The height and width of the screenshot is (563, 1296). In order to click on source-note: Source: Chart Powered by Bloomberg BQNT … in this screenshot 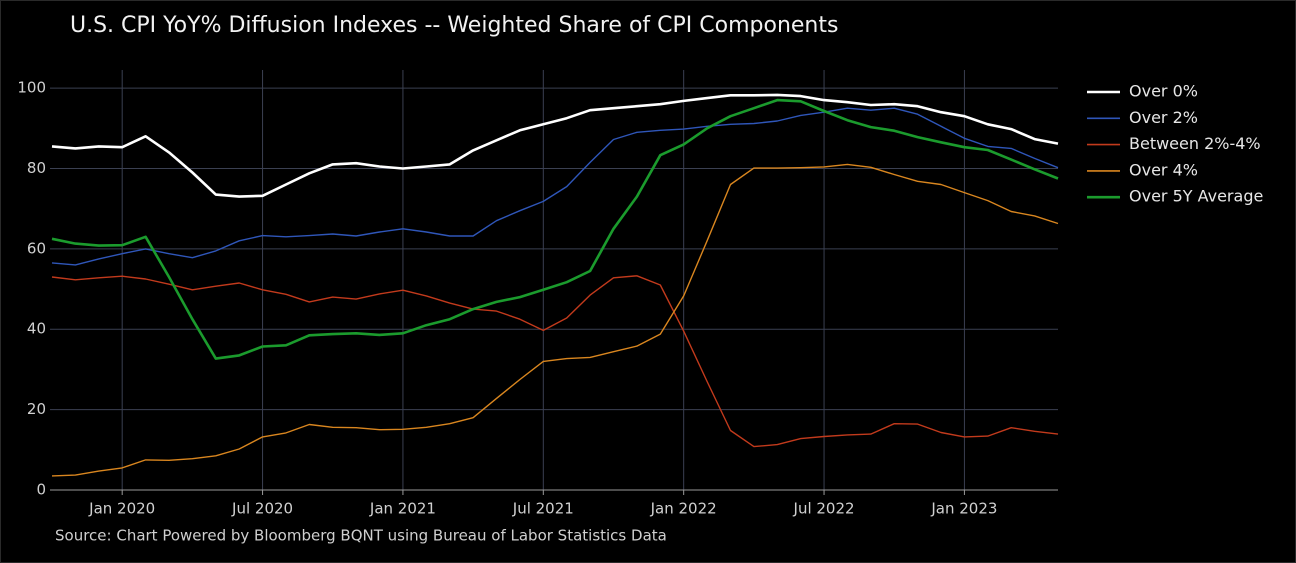, I will do `click(361, 536)`.